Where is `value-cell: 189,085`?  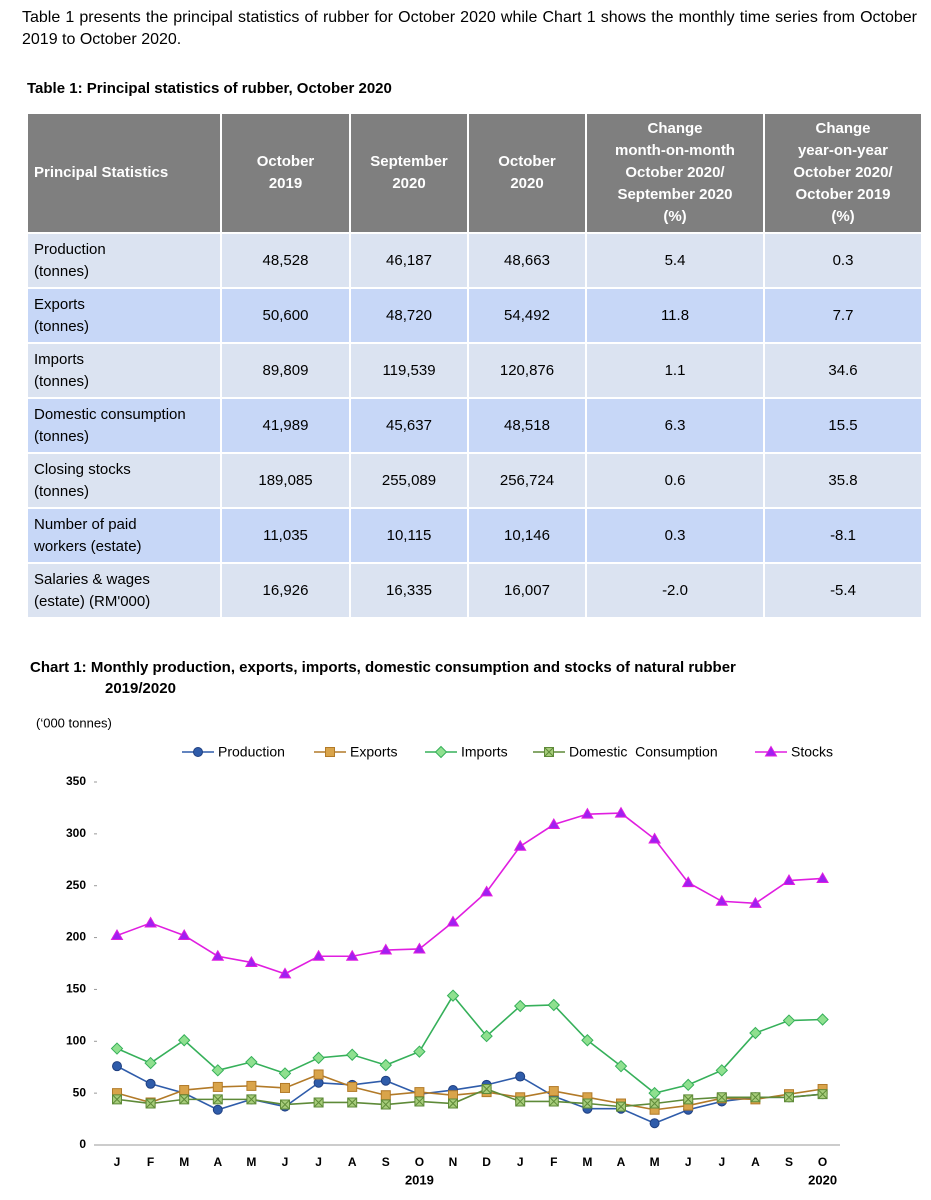
value-cell: 189,085 is located at coordinates (285, 480).